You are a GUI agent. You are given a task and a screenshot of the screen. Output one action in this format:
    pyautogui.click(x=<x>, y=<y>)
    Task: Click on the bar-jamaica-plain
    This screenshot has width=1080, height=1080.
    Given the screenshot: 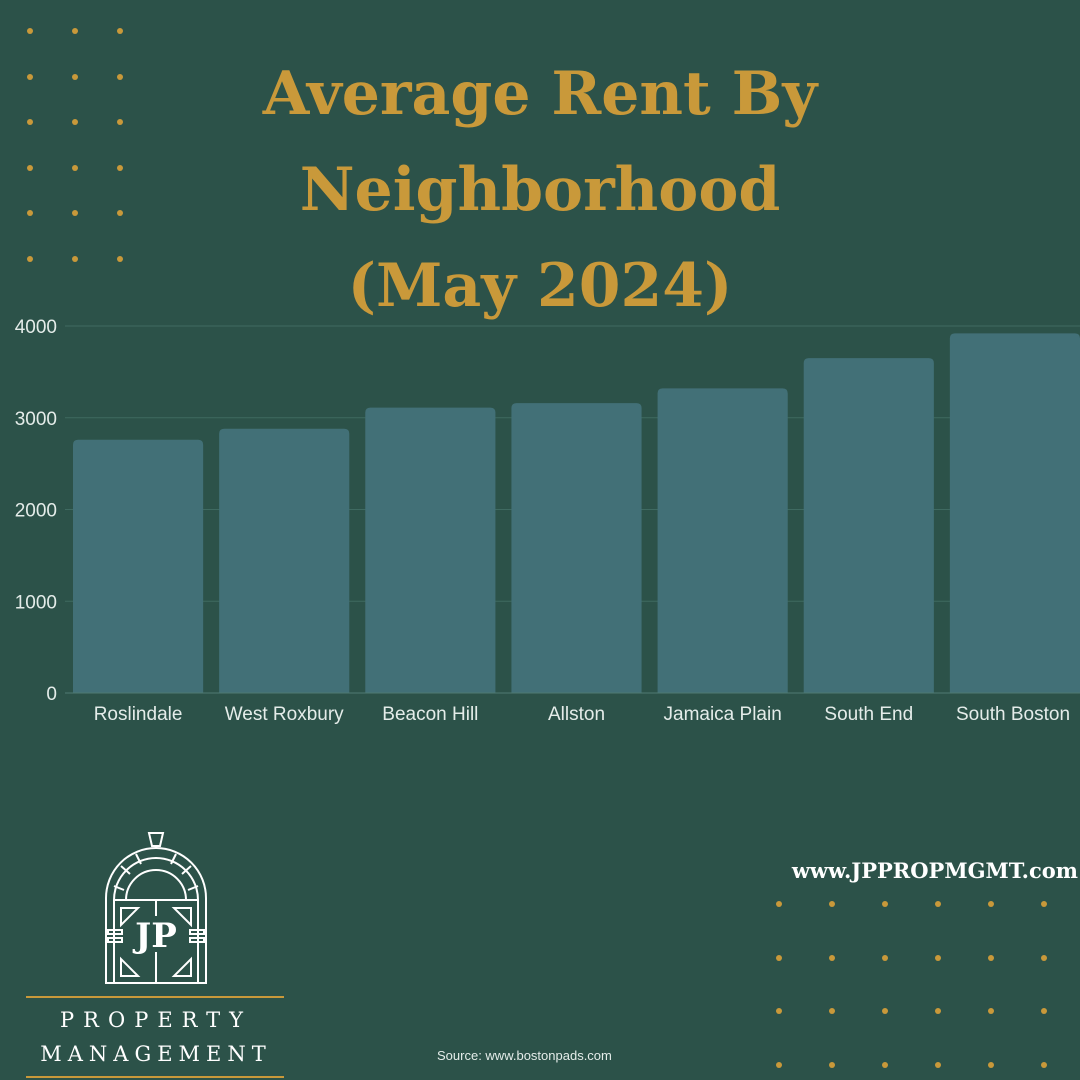 What is the action you would take?
    pyautogui.click(x=722, y=540)
    